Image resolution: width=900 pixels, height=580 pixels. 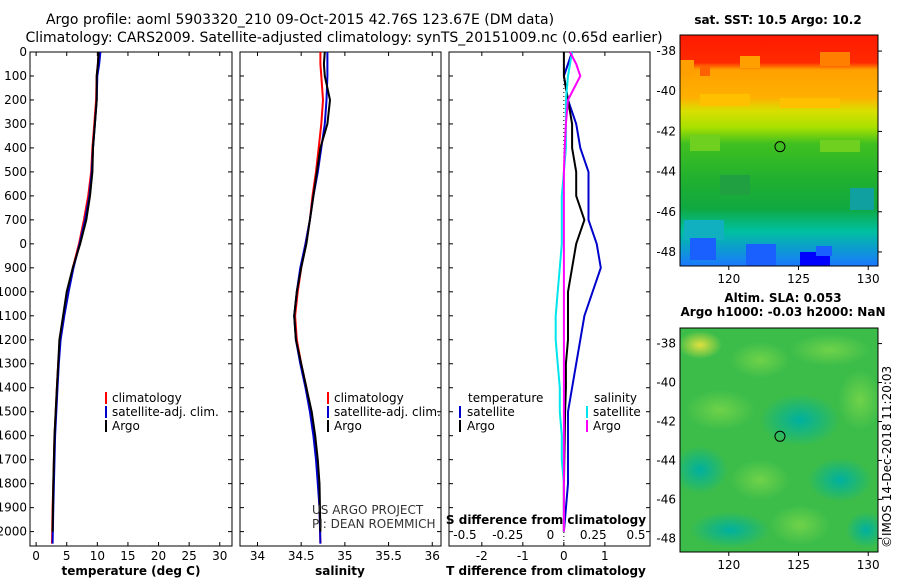 What do you see at coordinates (13, 532) in the screenshot?
I see `depth-tick-label: 2000` at bounding box center [13, 532].